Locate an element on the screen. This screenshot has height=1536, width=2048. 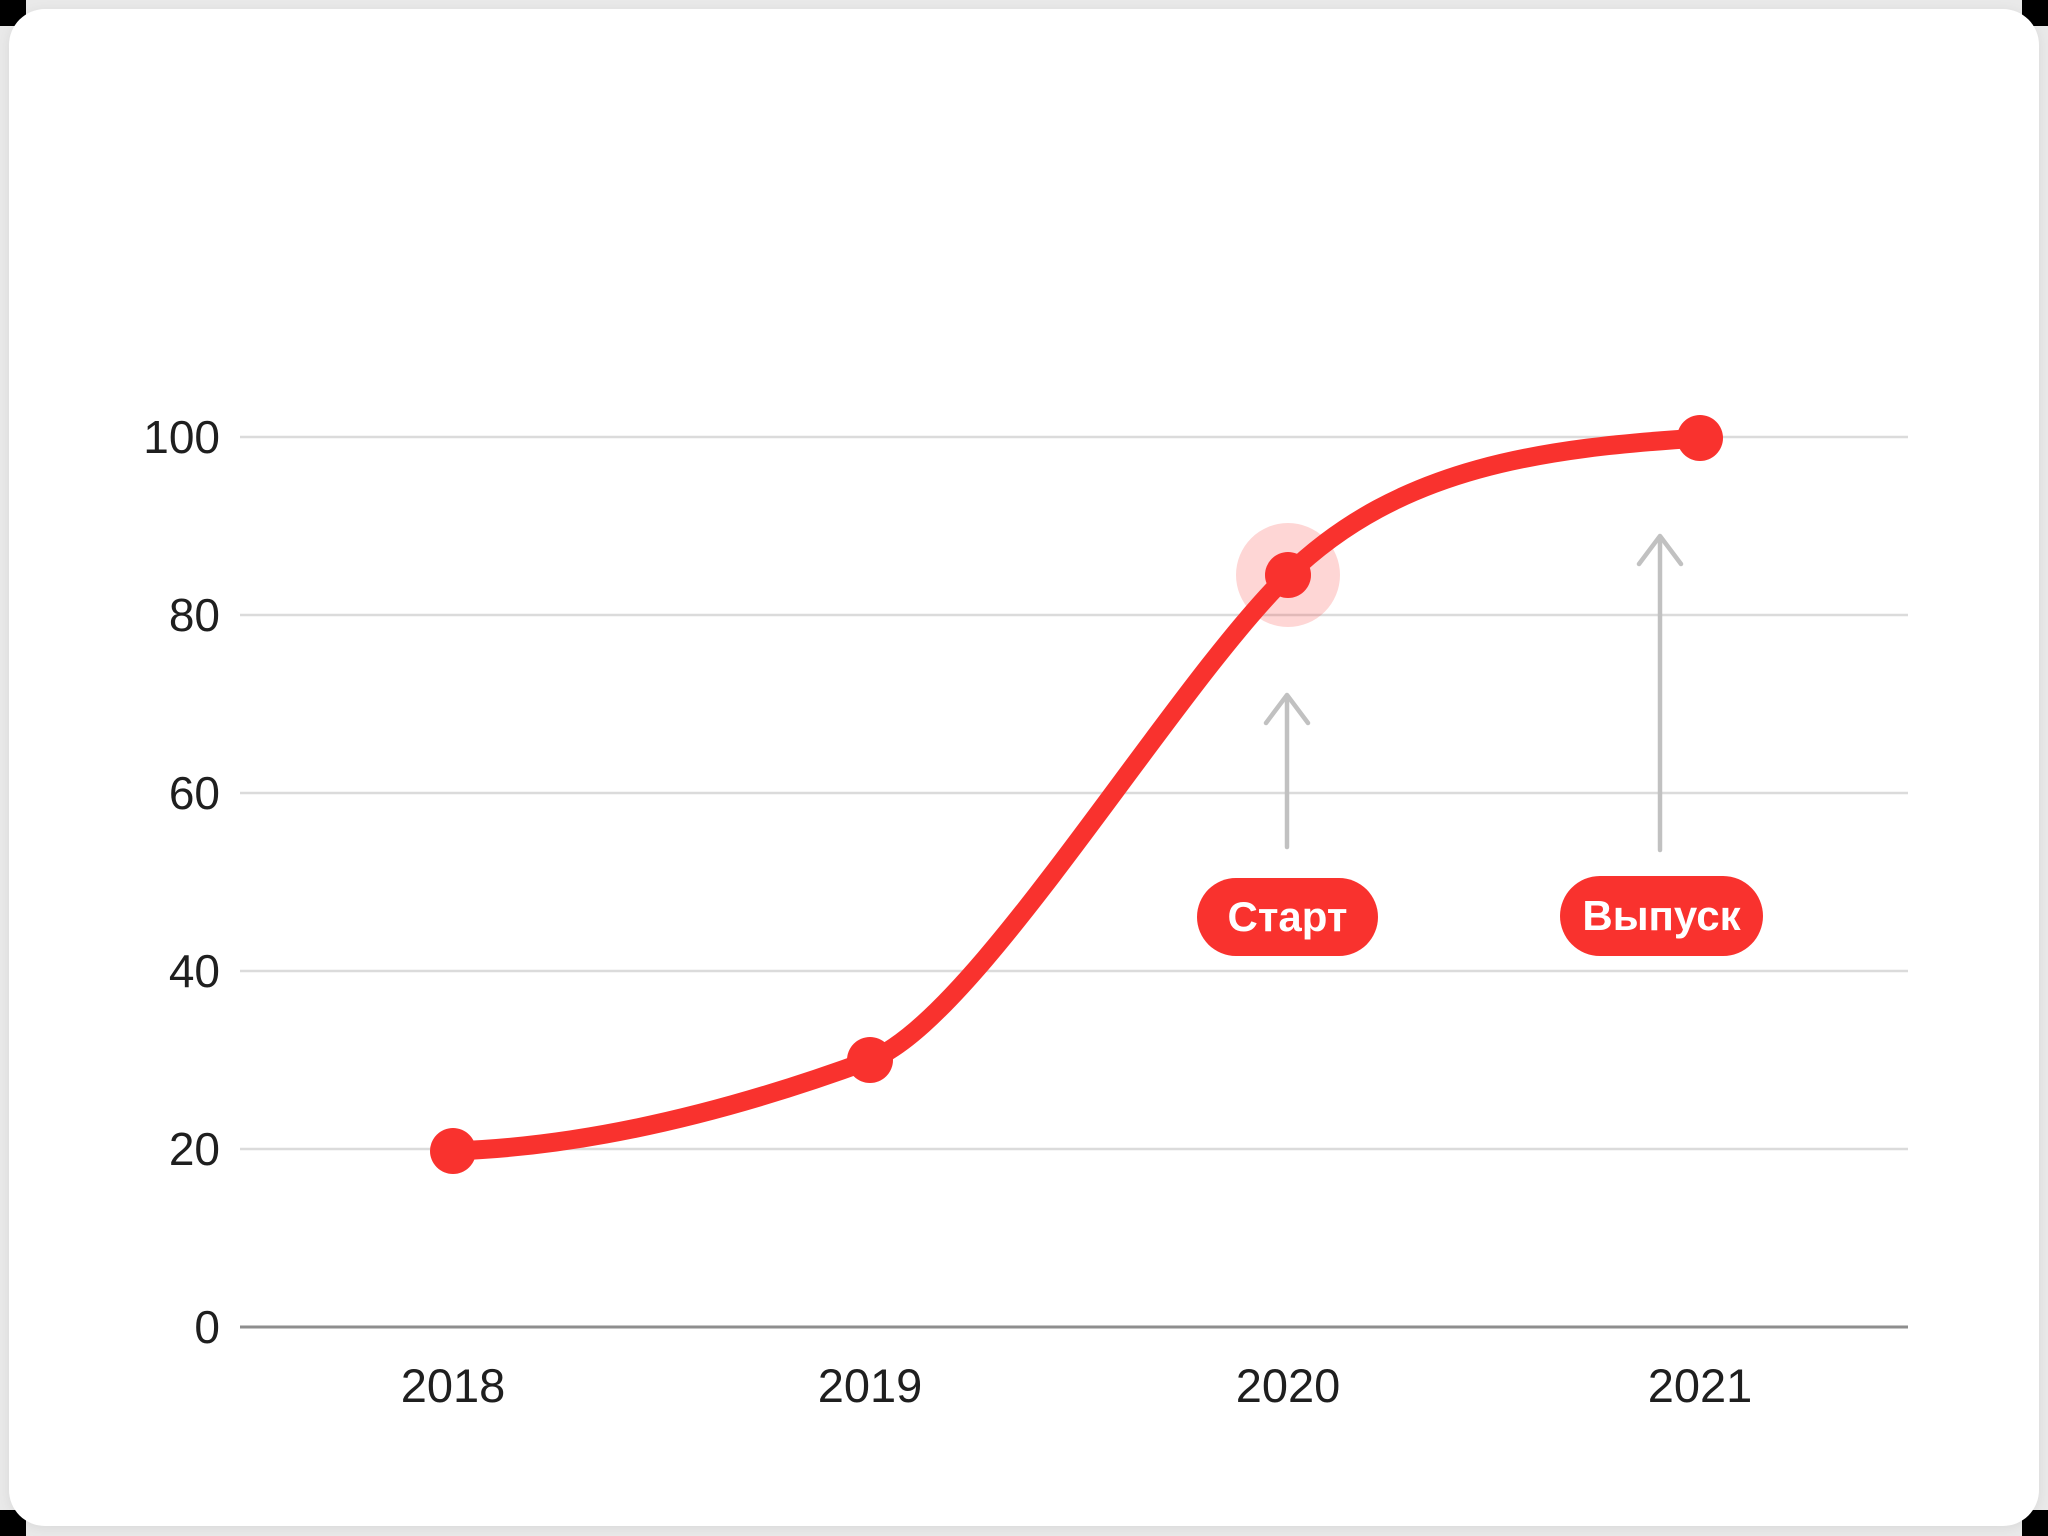
data-point-2020 is located at coordinates (1288, 575).